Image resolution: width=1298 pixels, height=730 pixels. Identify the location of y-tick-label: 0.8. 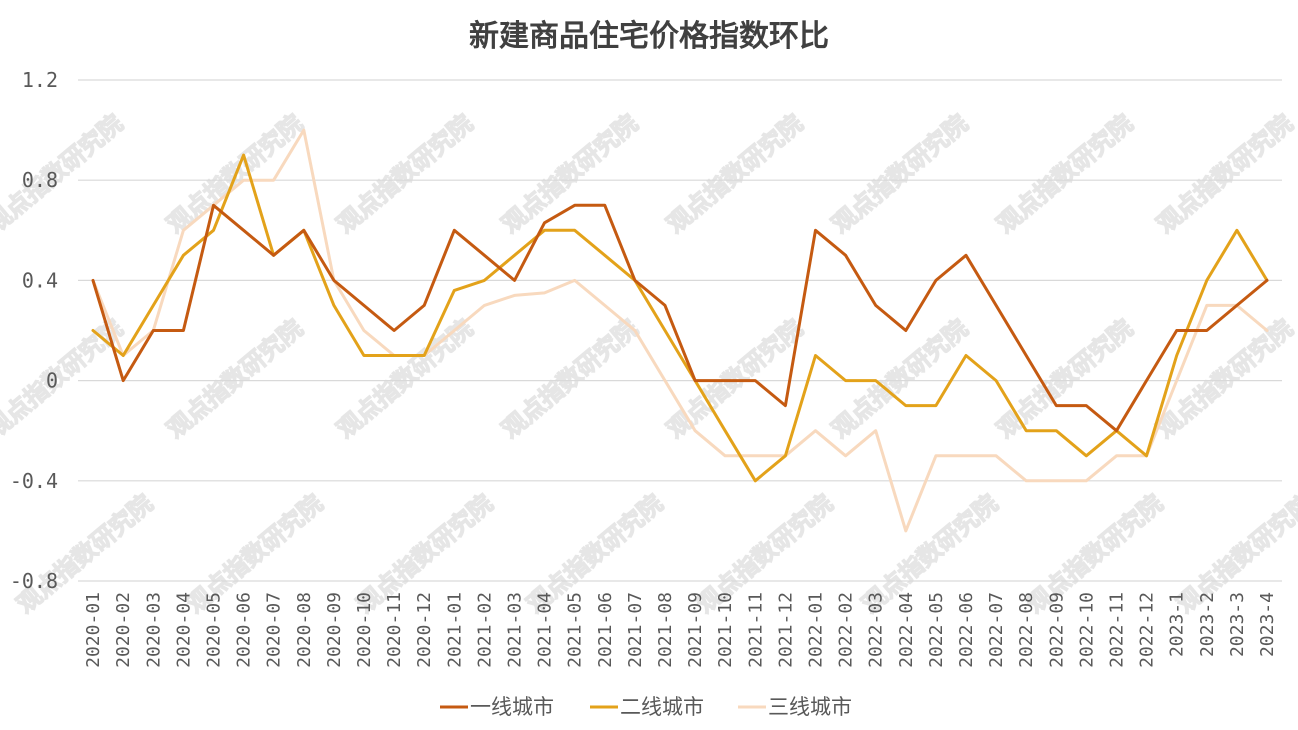
(40, 180).